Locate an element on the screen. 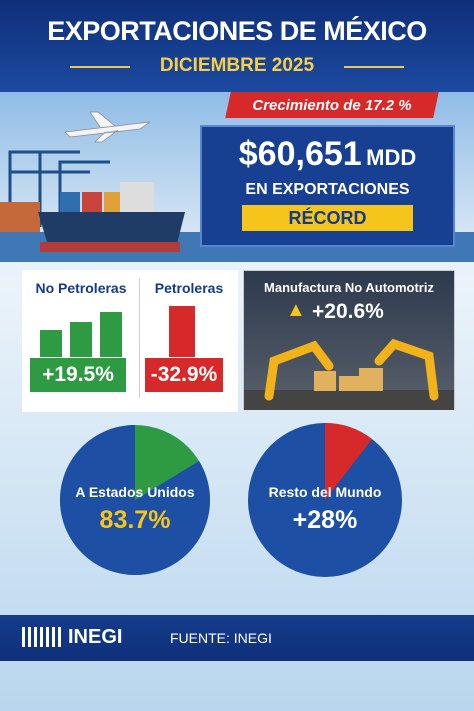 This screenshot has height=711, width=474. total-box: $60,651 MDD EN EXPORTACIONES RÉCORD is located at coordinates (327, 186).